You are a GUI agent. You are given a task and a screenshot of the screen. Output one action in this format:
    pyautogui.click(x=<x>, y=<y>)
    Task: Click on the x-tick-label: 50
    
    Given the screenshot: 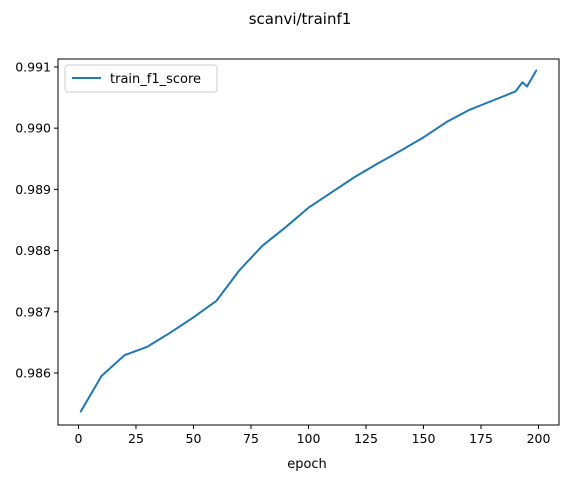 What is the action you would take?
    pyautogui.click(x=194, y=438)
    